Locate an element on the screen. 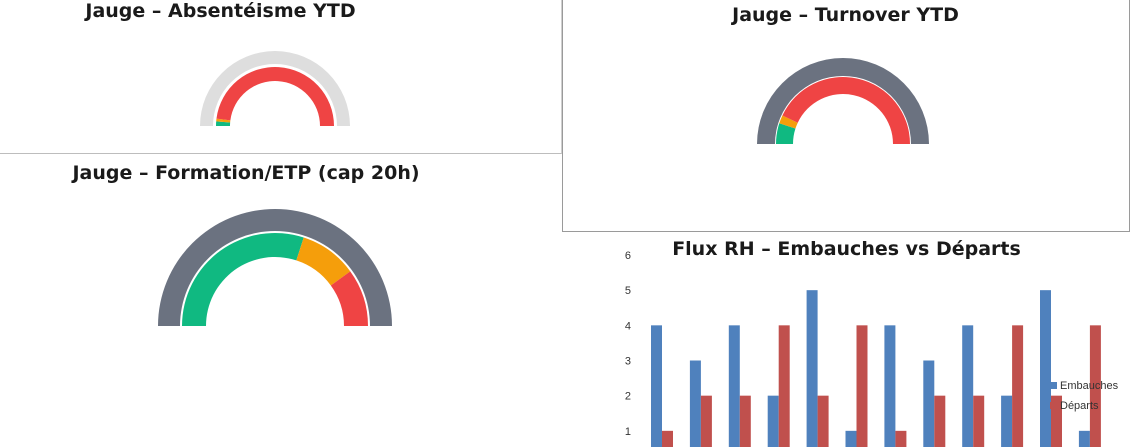  gauge-title-turnover: Jauge – Turnover YTD is located at coordinates (845, 15).